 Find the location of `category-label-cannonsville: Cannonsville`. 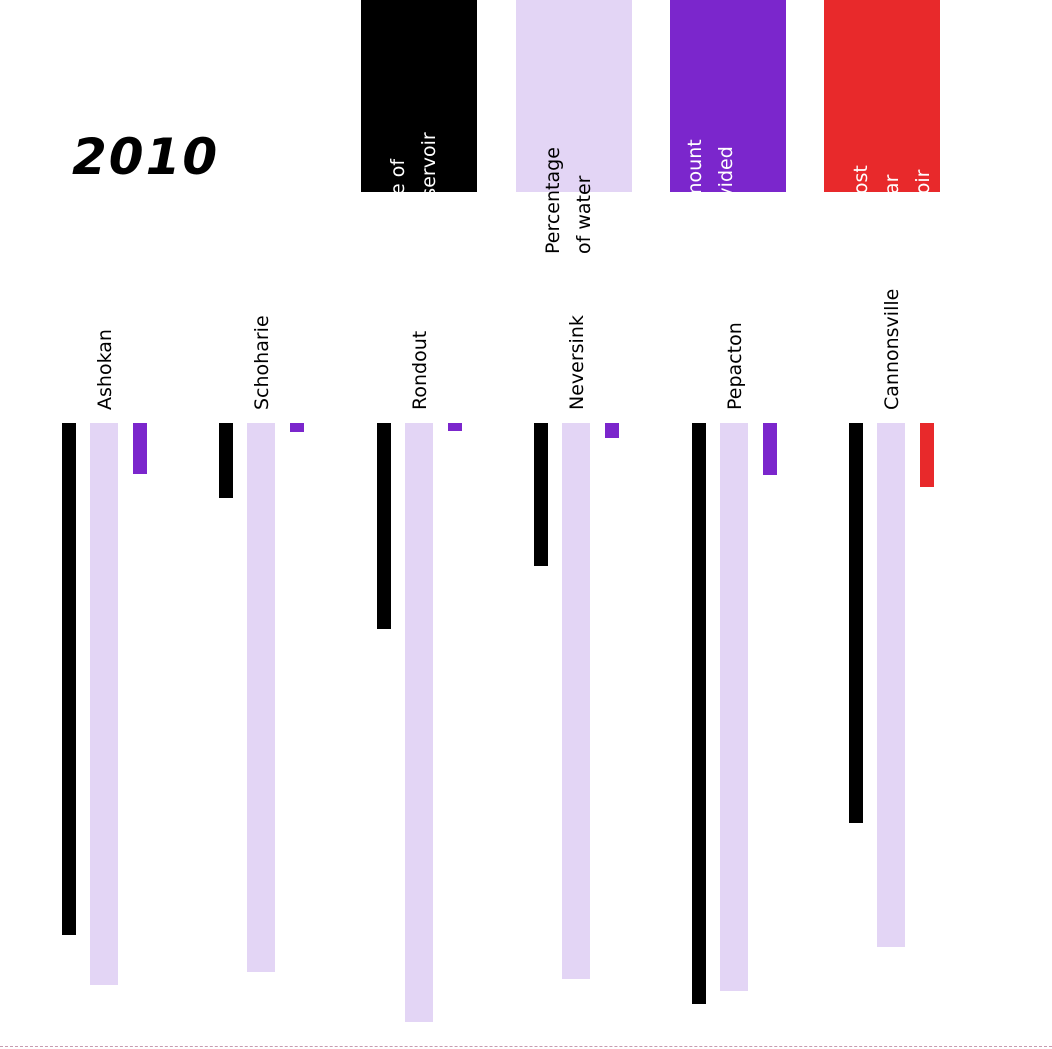

category-label-cannonsville: Cannonsville is located at coordinates (892, 349).